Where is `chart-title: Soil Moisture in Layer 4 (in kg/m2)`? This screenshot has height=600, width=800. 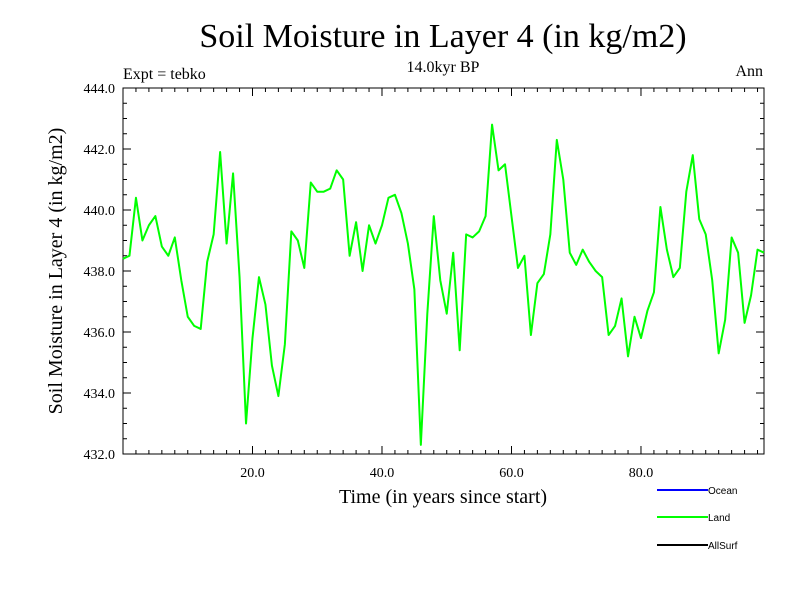 chart-title: Soil Moisture in Layer 4 (in kg/m2) is located at coordinates (442, 36).